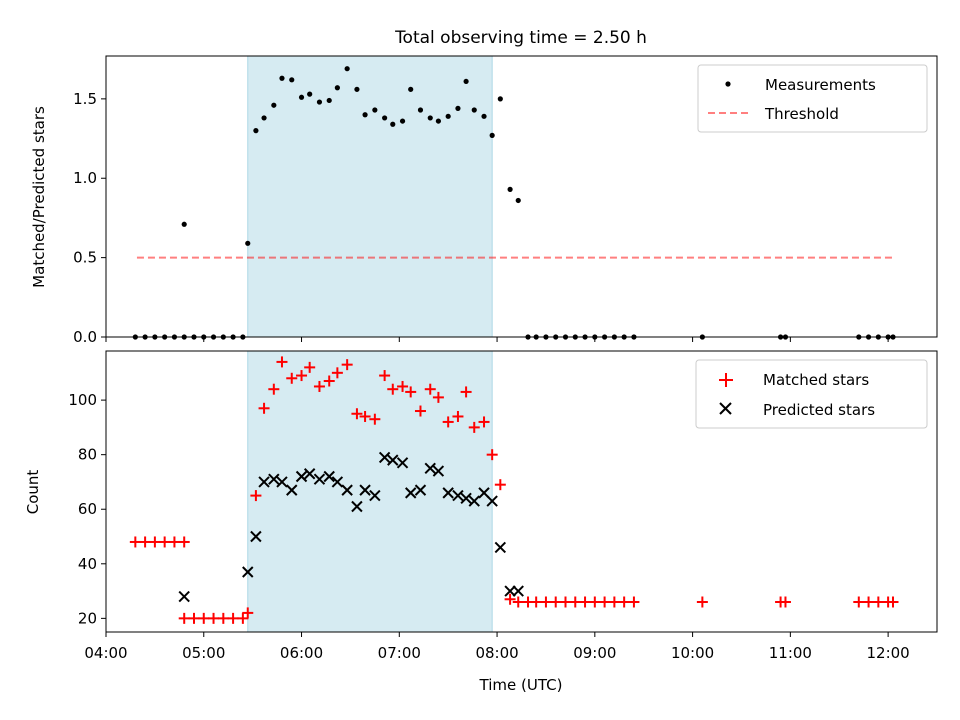 The height and width of the screenshot is (720, 960). I want to click on x-axis-label: Time (UTC), so click(521, 685).